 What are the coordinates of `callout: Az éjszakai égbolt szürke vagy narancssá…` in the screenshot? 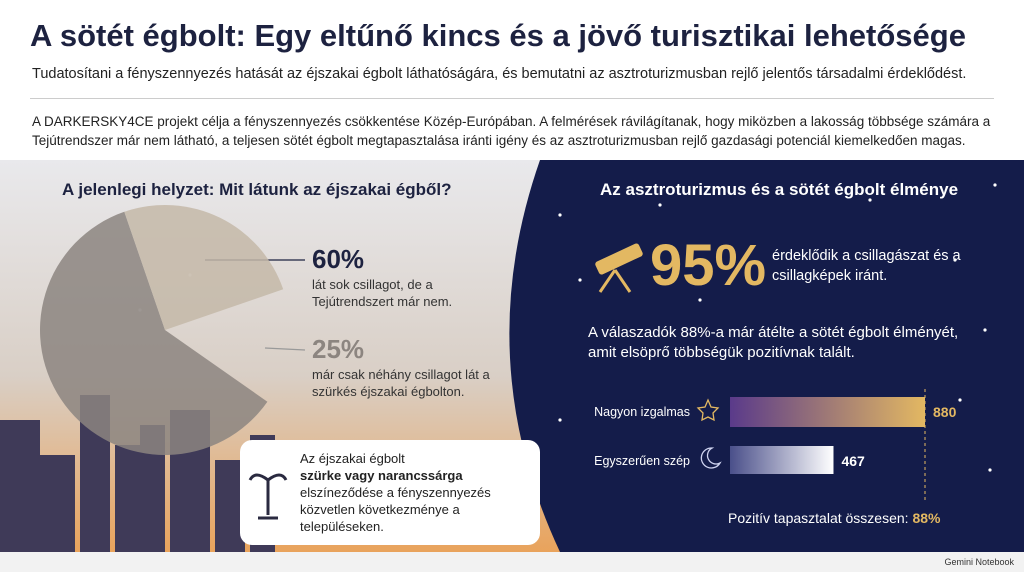 It's located at (415, 492).